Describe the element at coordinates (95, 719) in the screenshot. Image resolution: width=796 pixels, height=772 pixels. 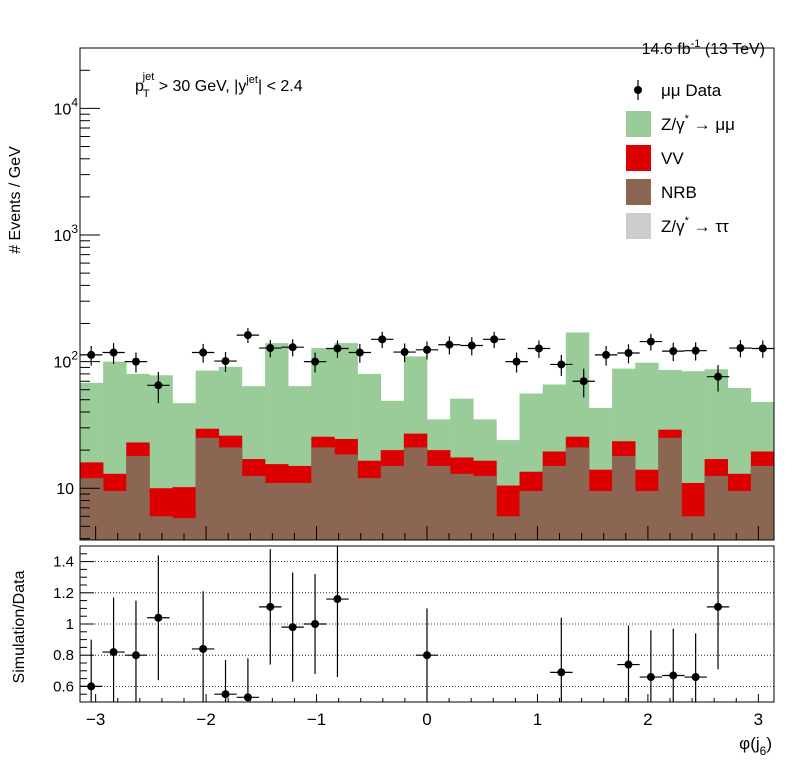
I see `x-tick-label: −3` at that location.